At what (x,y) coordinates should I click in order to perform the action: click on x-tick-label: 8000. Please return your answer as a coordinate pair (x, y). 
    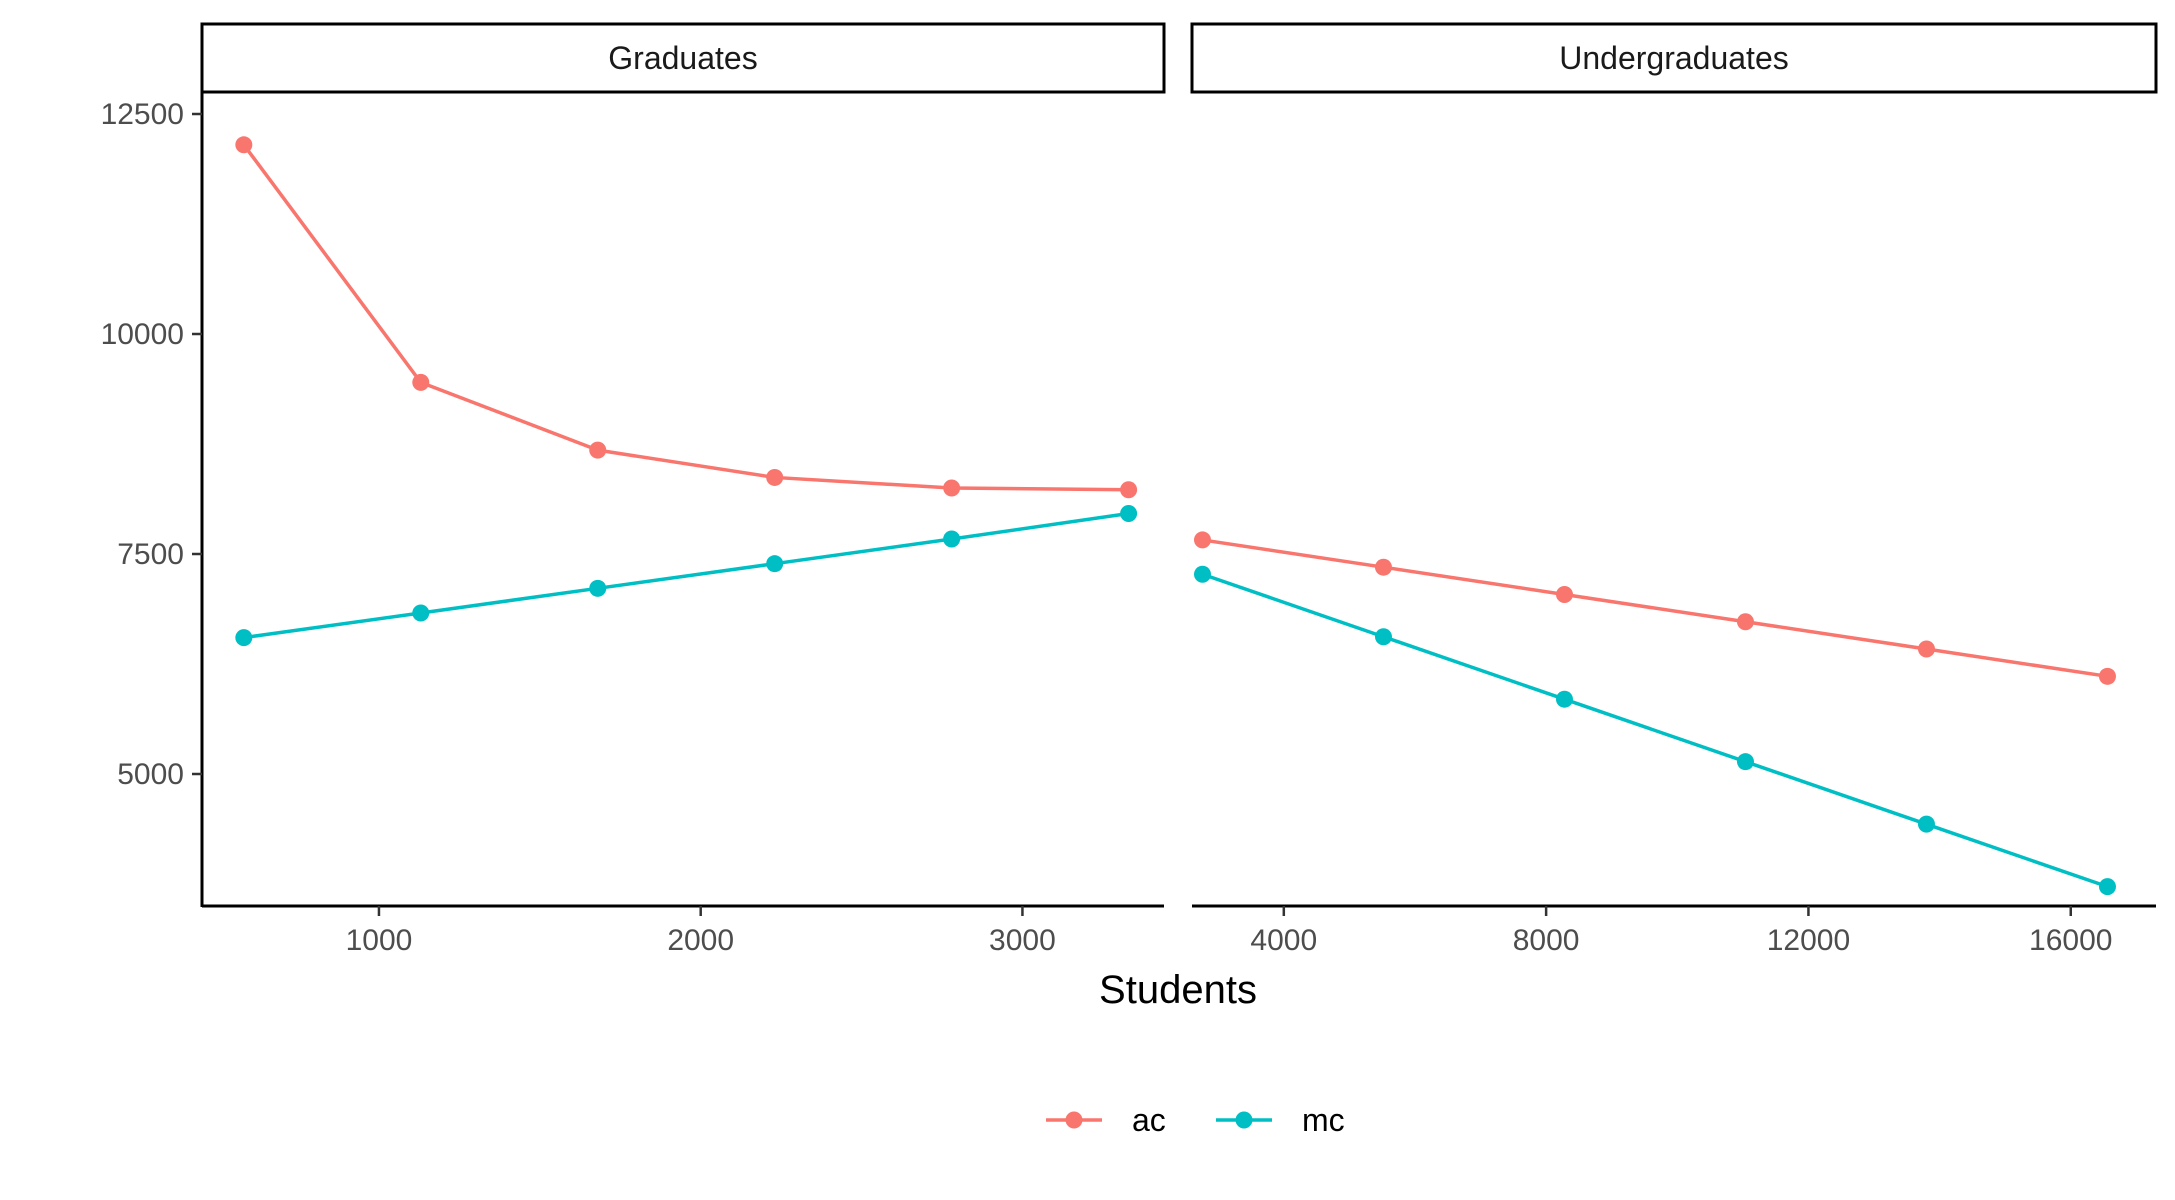
    Looking at the image, I should click on (1546, 940).